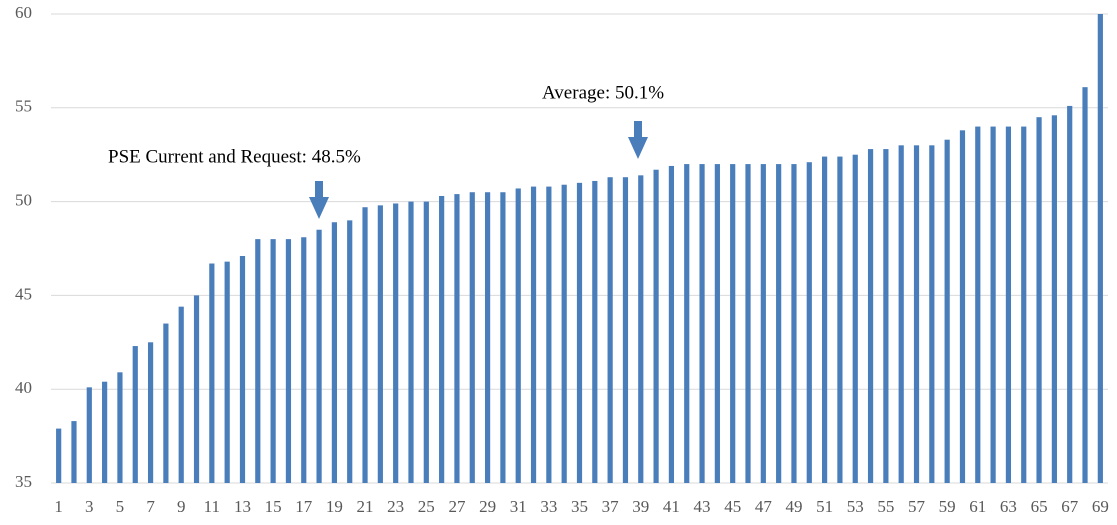 This screenshot has height=525, width=1117. What do you see at coordinates (181, 506) in the screenshot?
I see `x-tick-label: 9` at bounding box center [181, 506].